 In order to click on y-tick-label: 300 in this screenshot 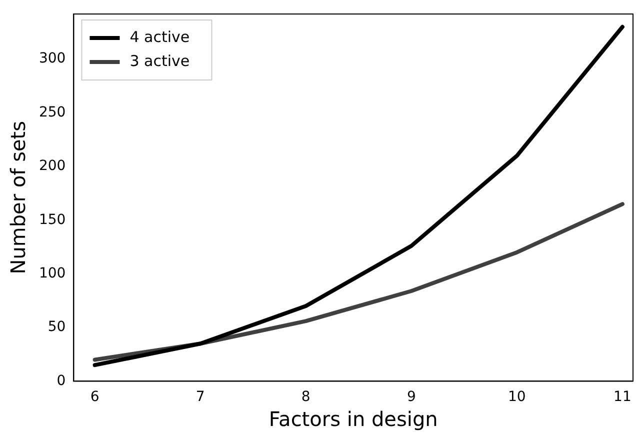, I will do `click(52, 58)`.